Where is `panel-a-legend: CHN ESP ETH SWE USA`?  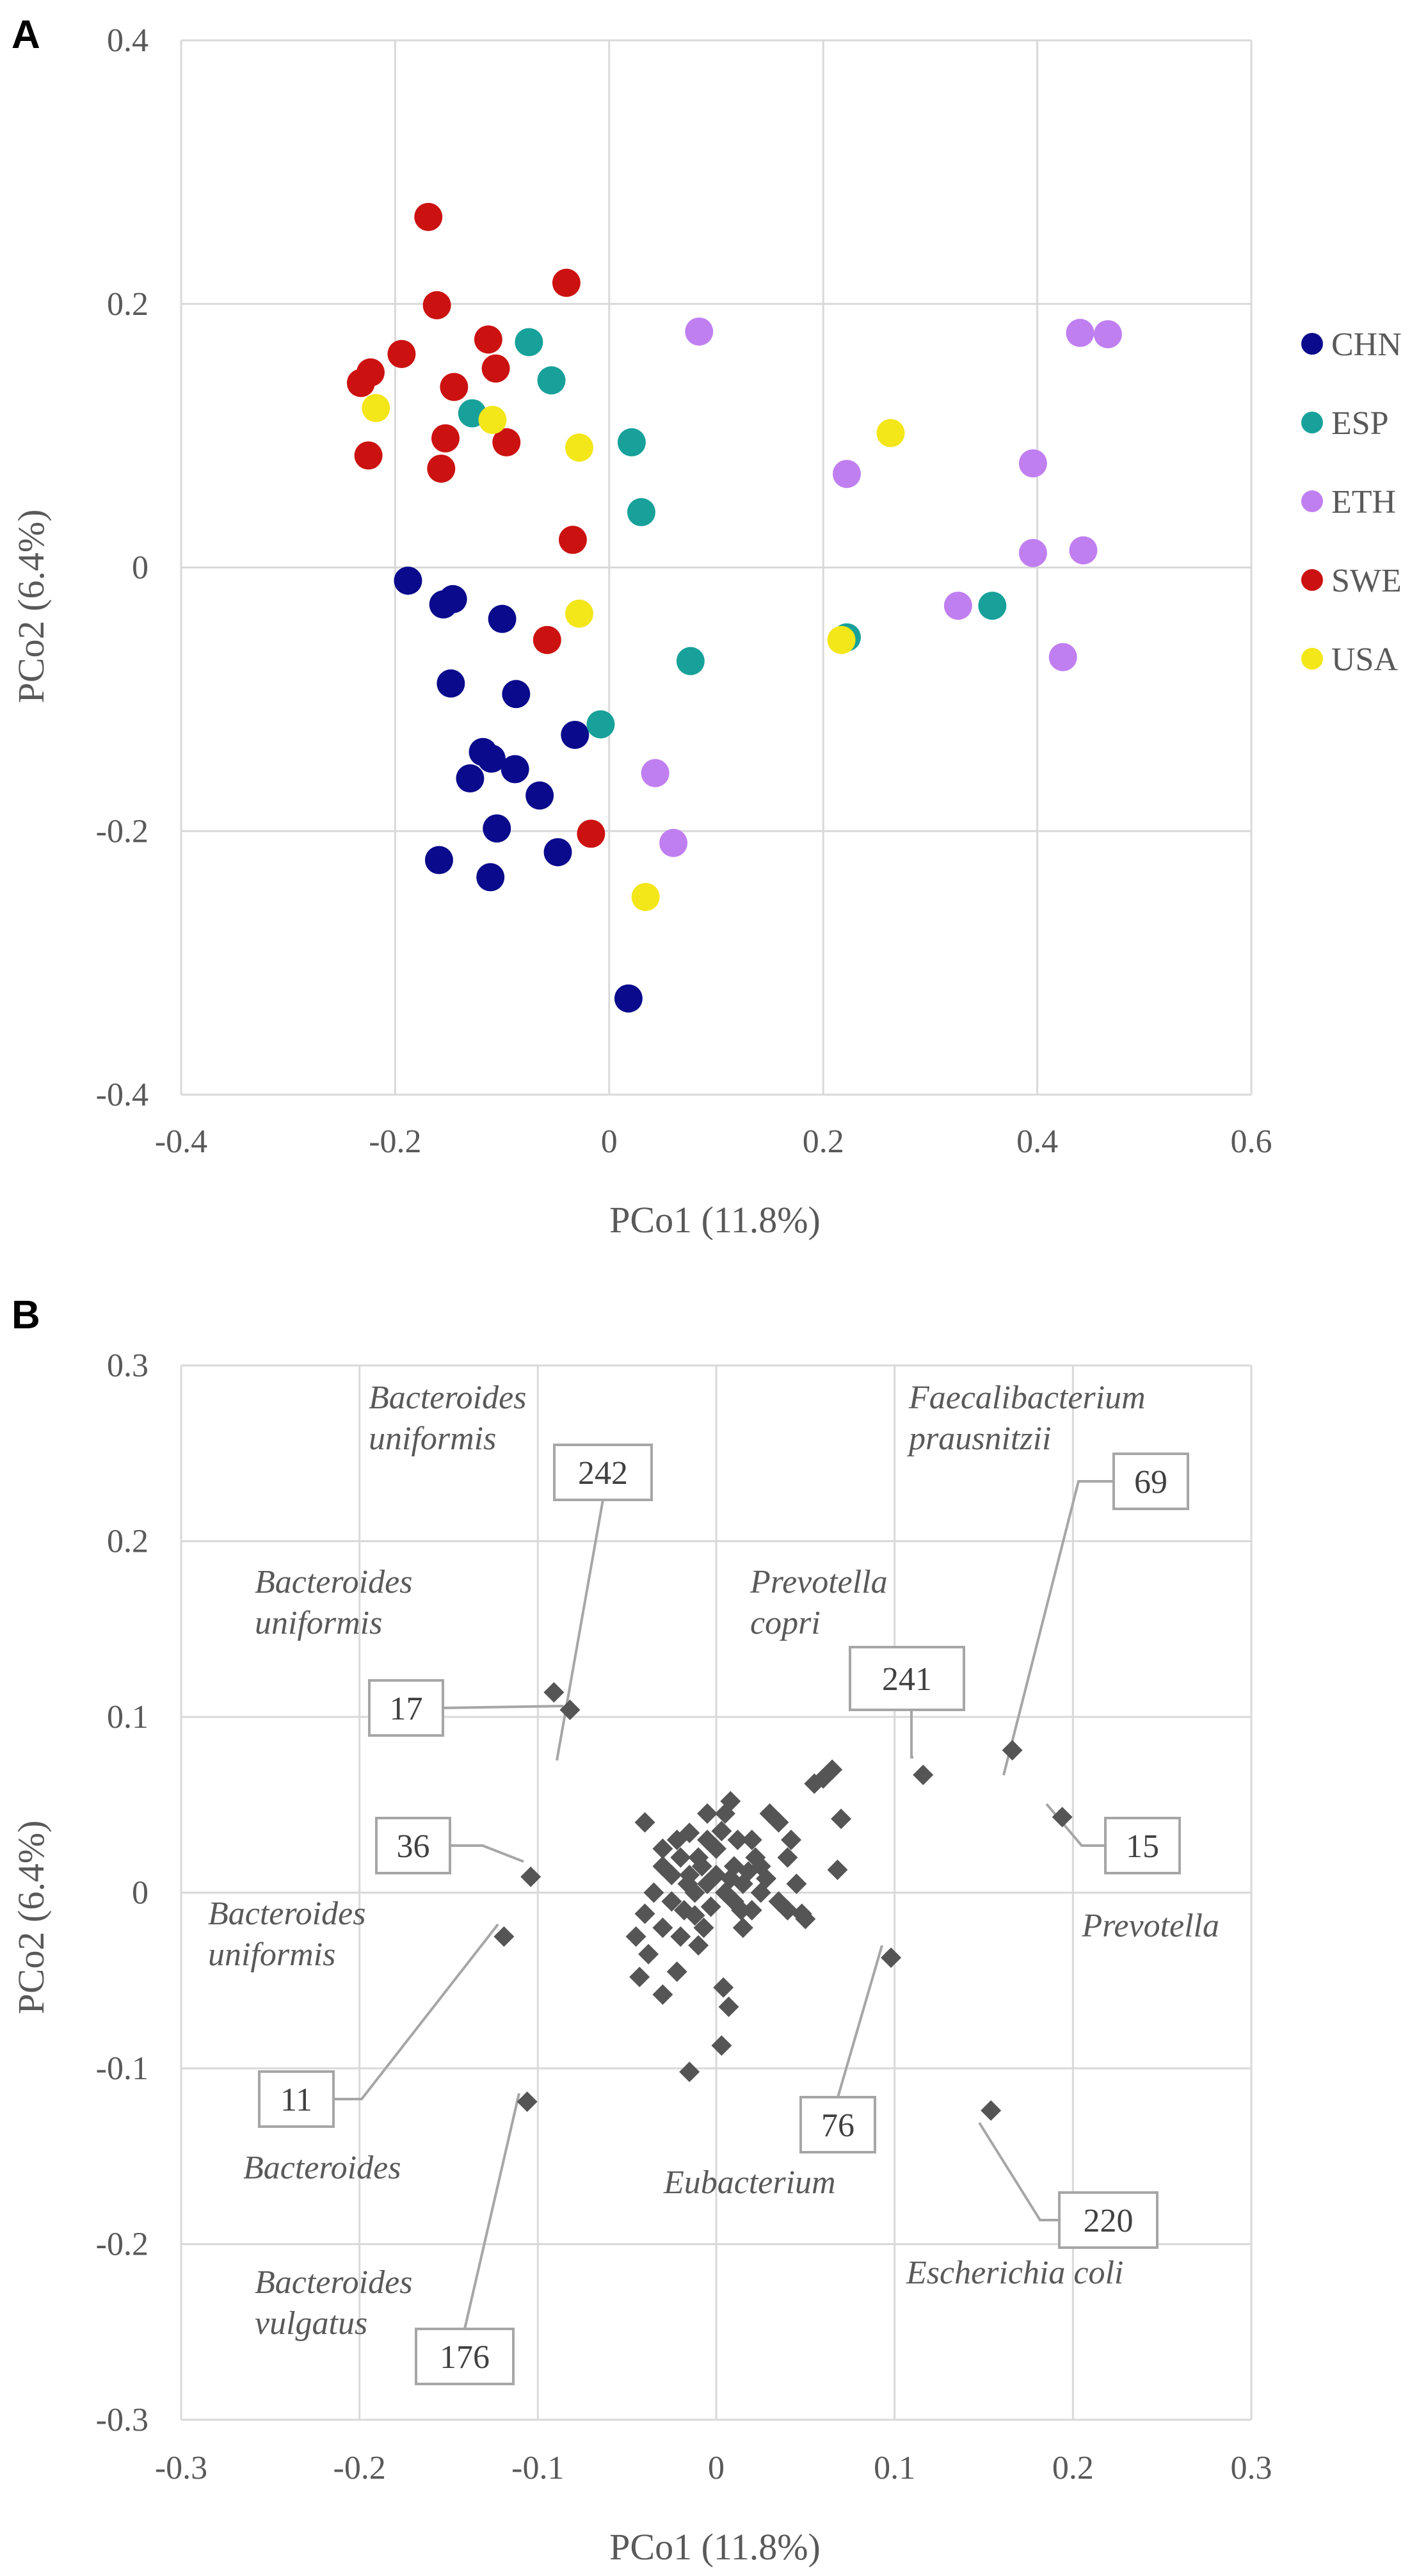 panel-a-legend: CHN ESP ETH SWE USA is located at coordinates (1351, 502).